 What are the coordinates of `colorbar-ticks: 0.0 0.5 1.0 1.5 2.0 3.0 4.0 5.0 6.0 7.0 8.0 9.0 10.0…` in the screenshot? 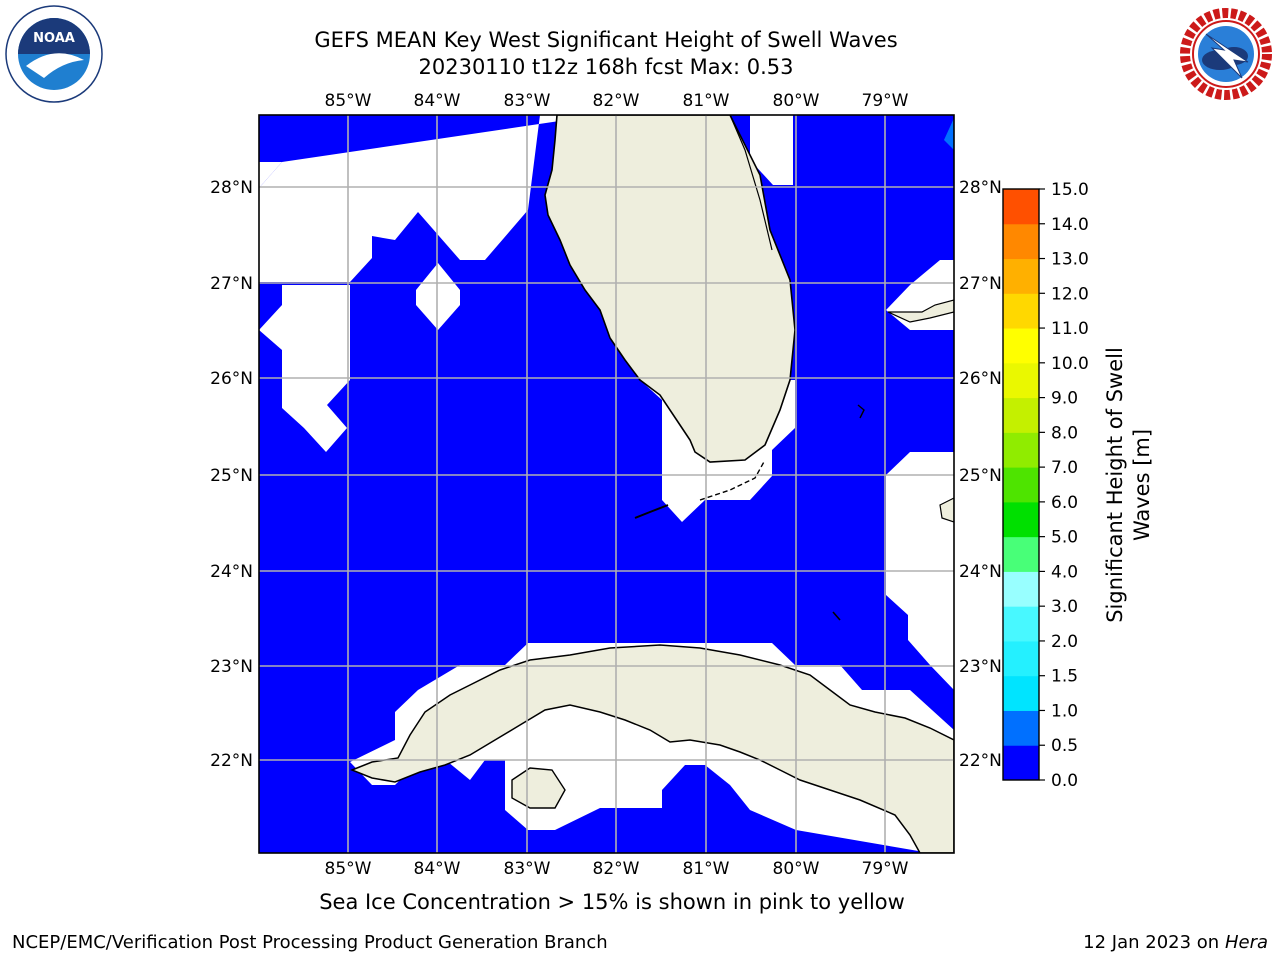 It's located at (1064, 485).